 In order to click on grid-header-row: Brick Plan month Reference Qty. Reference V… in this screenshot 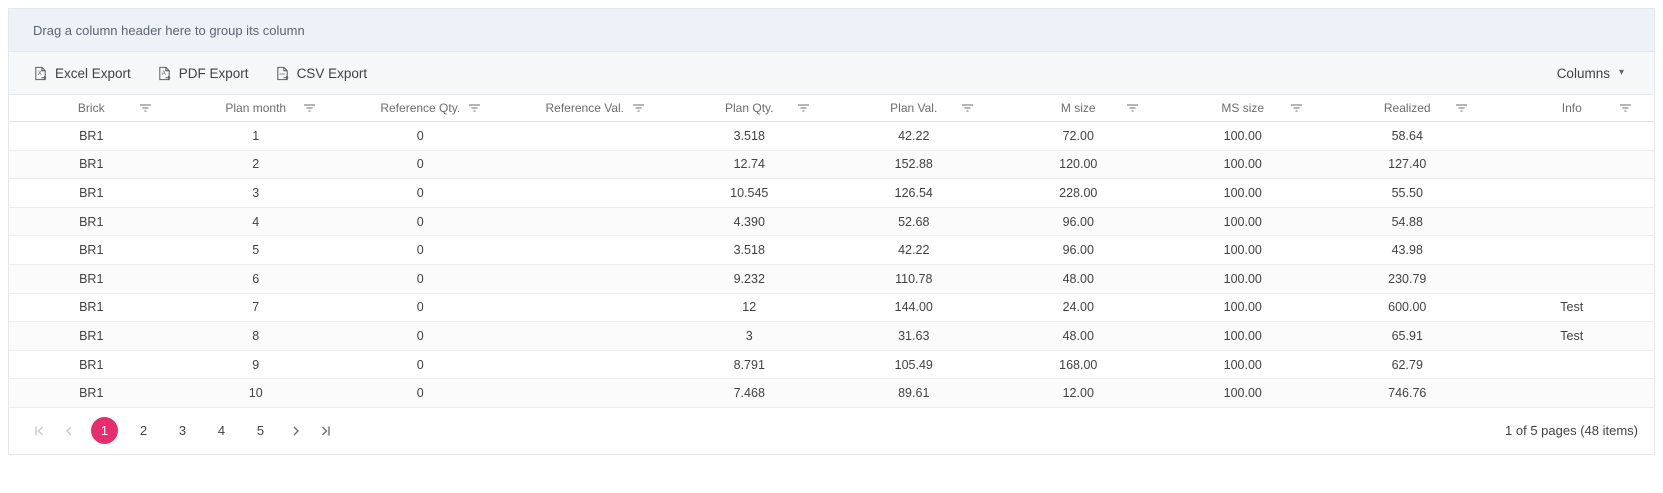, I will do `click(831, 108)`.